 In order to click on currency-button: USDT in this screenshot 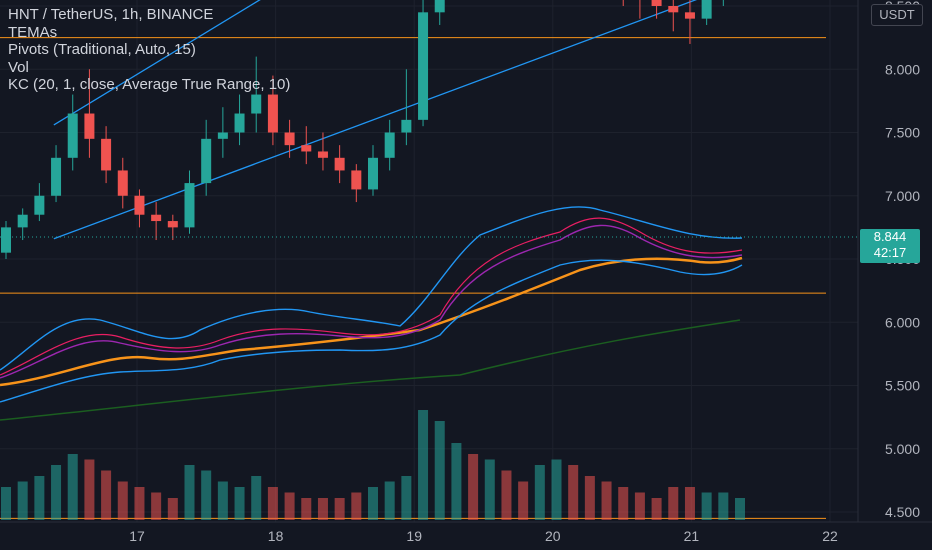, I will do `click(897, 15)`.